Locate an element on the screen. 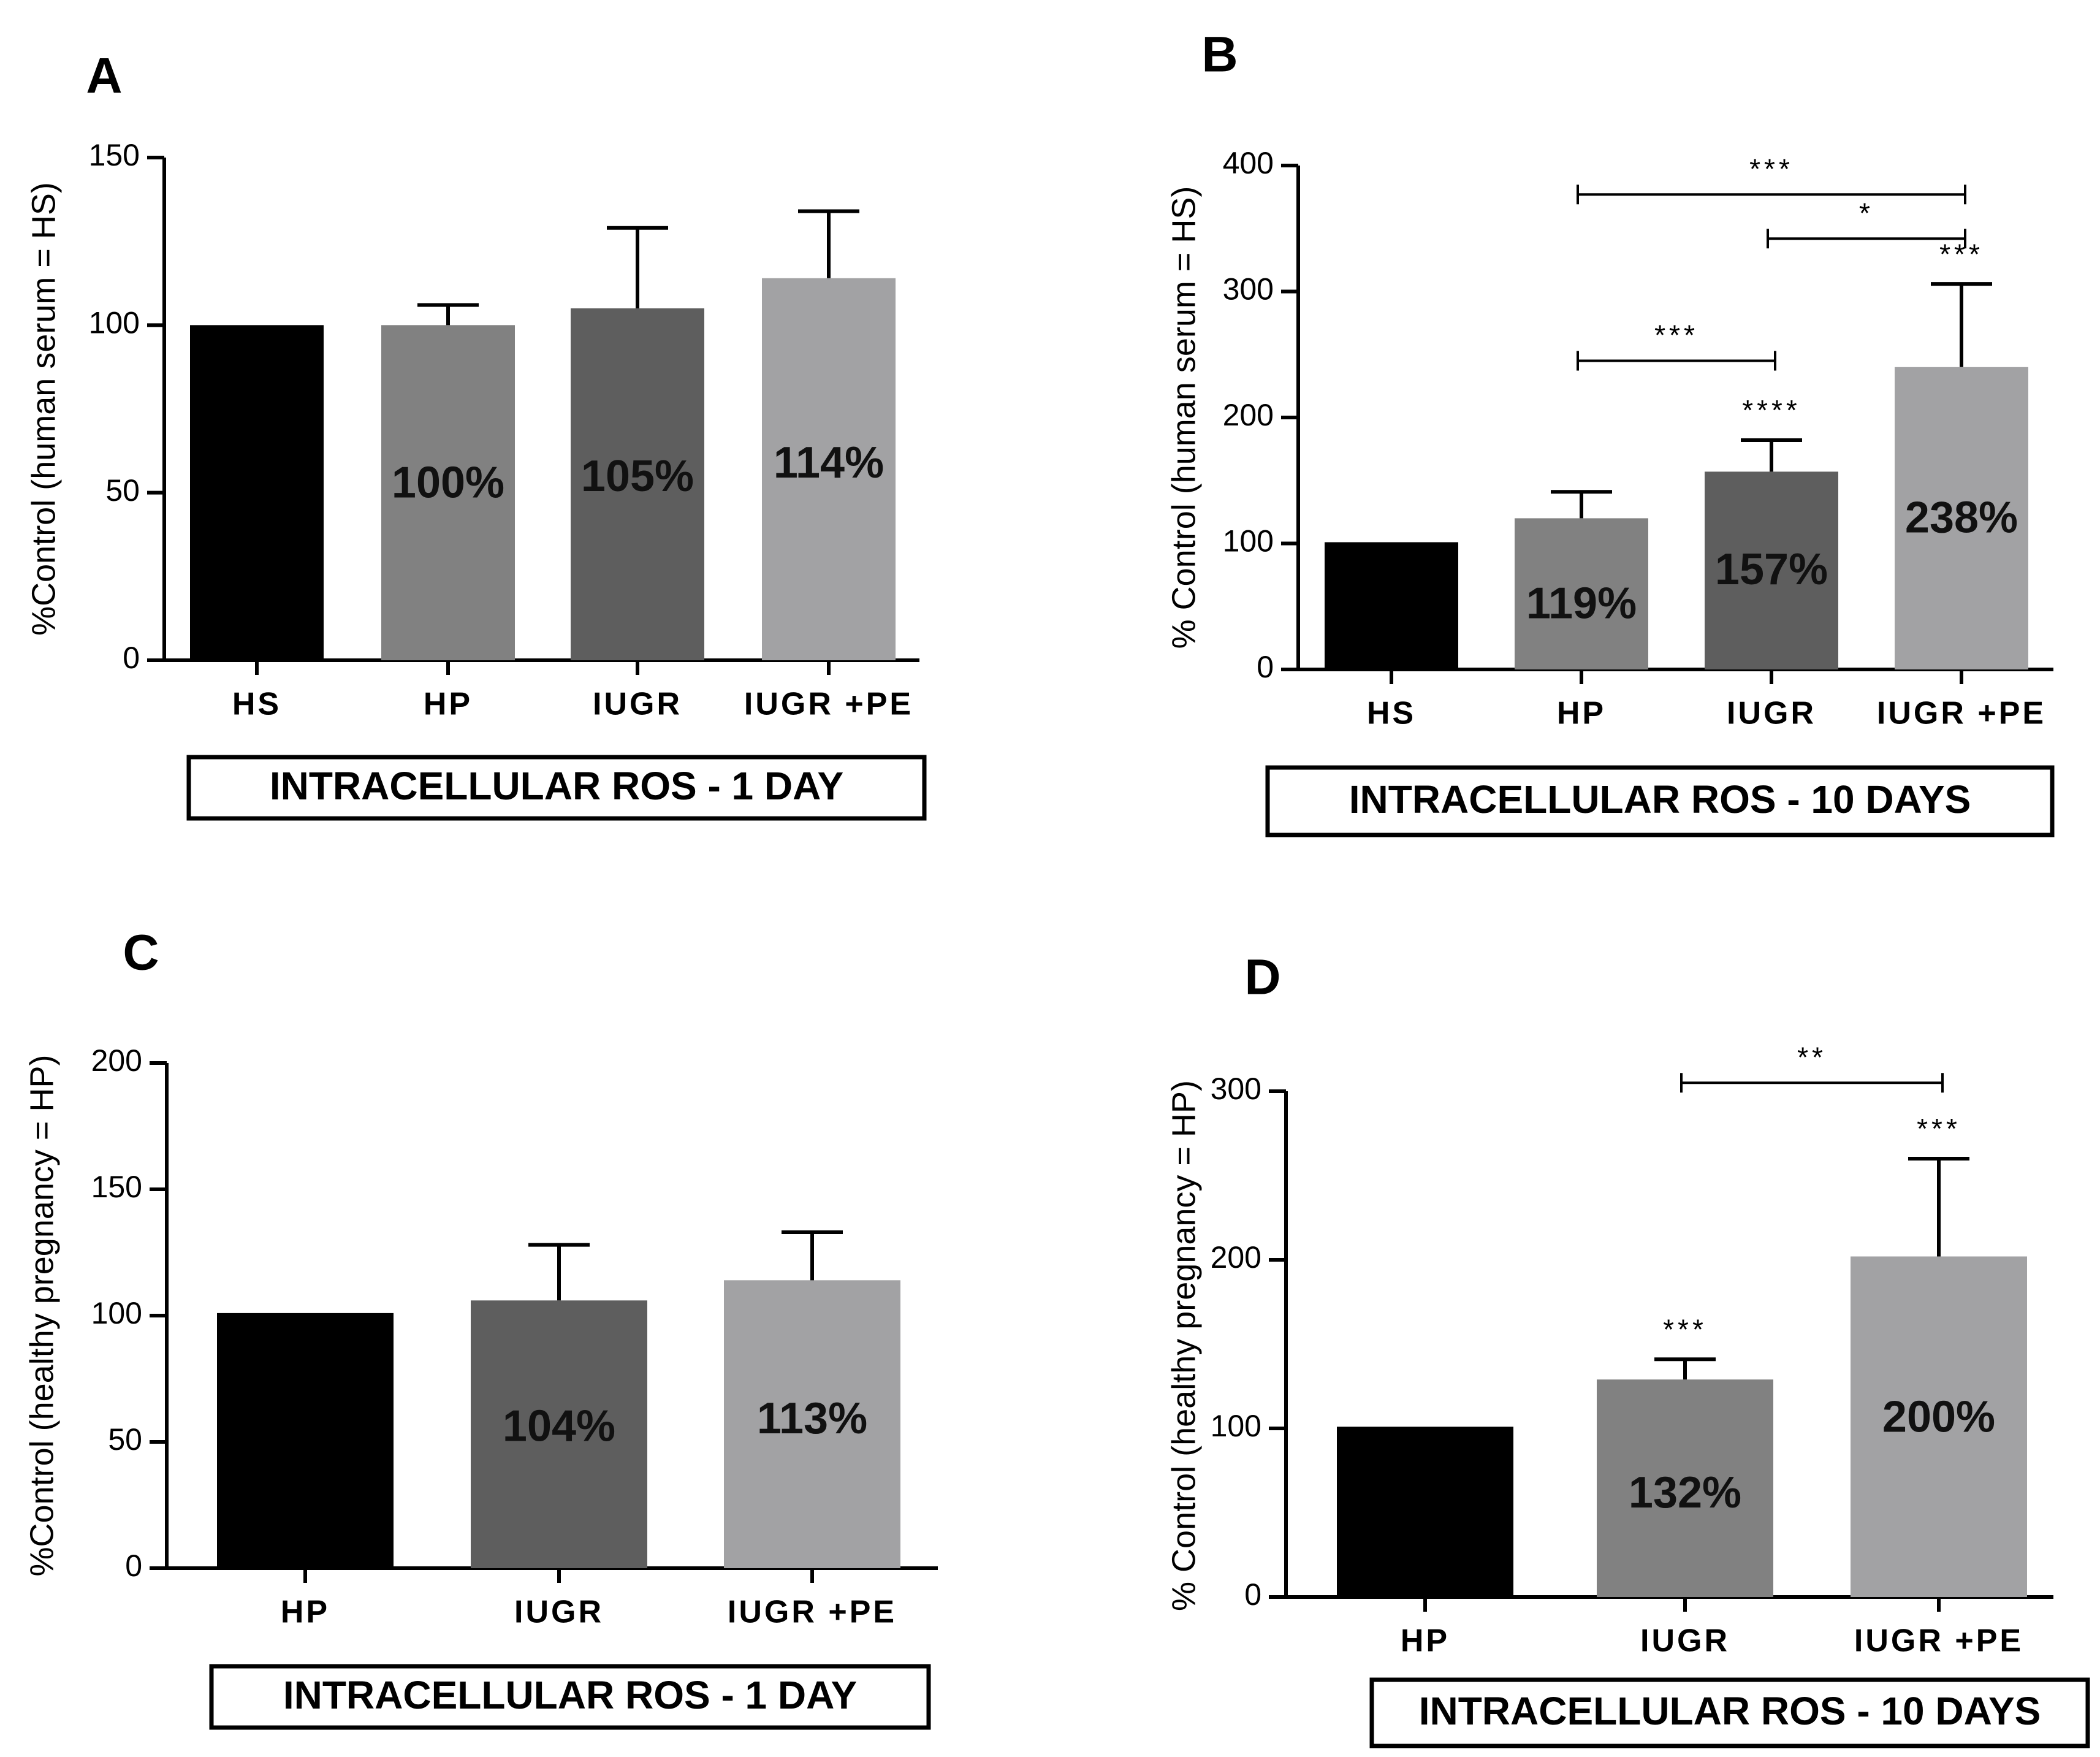 This screenshot has width=2100, height=1757. panel-letter: A is located at coordinates (104, 76).